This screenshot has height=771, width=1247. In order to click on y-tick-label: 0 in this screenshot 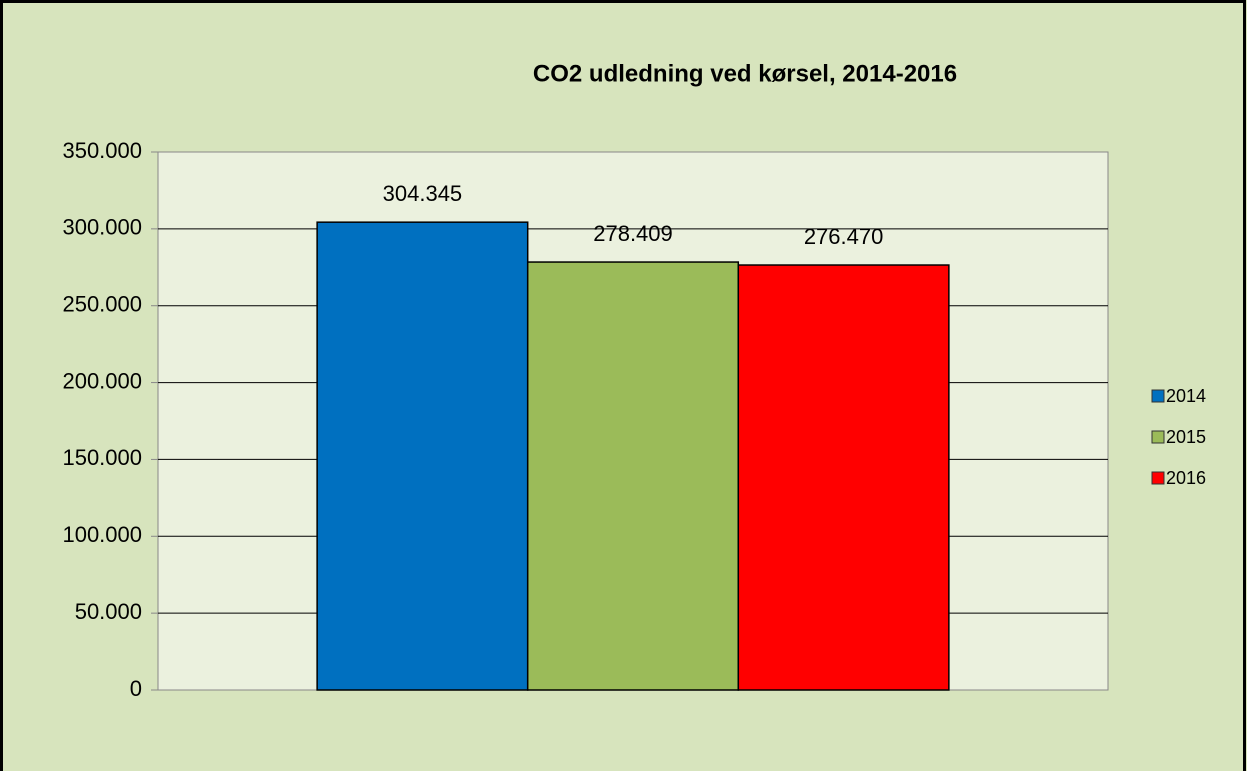, I will do `click(136, 688)`.